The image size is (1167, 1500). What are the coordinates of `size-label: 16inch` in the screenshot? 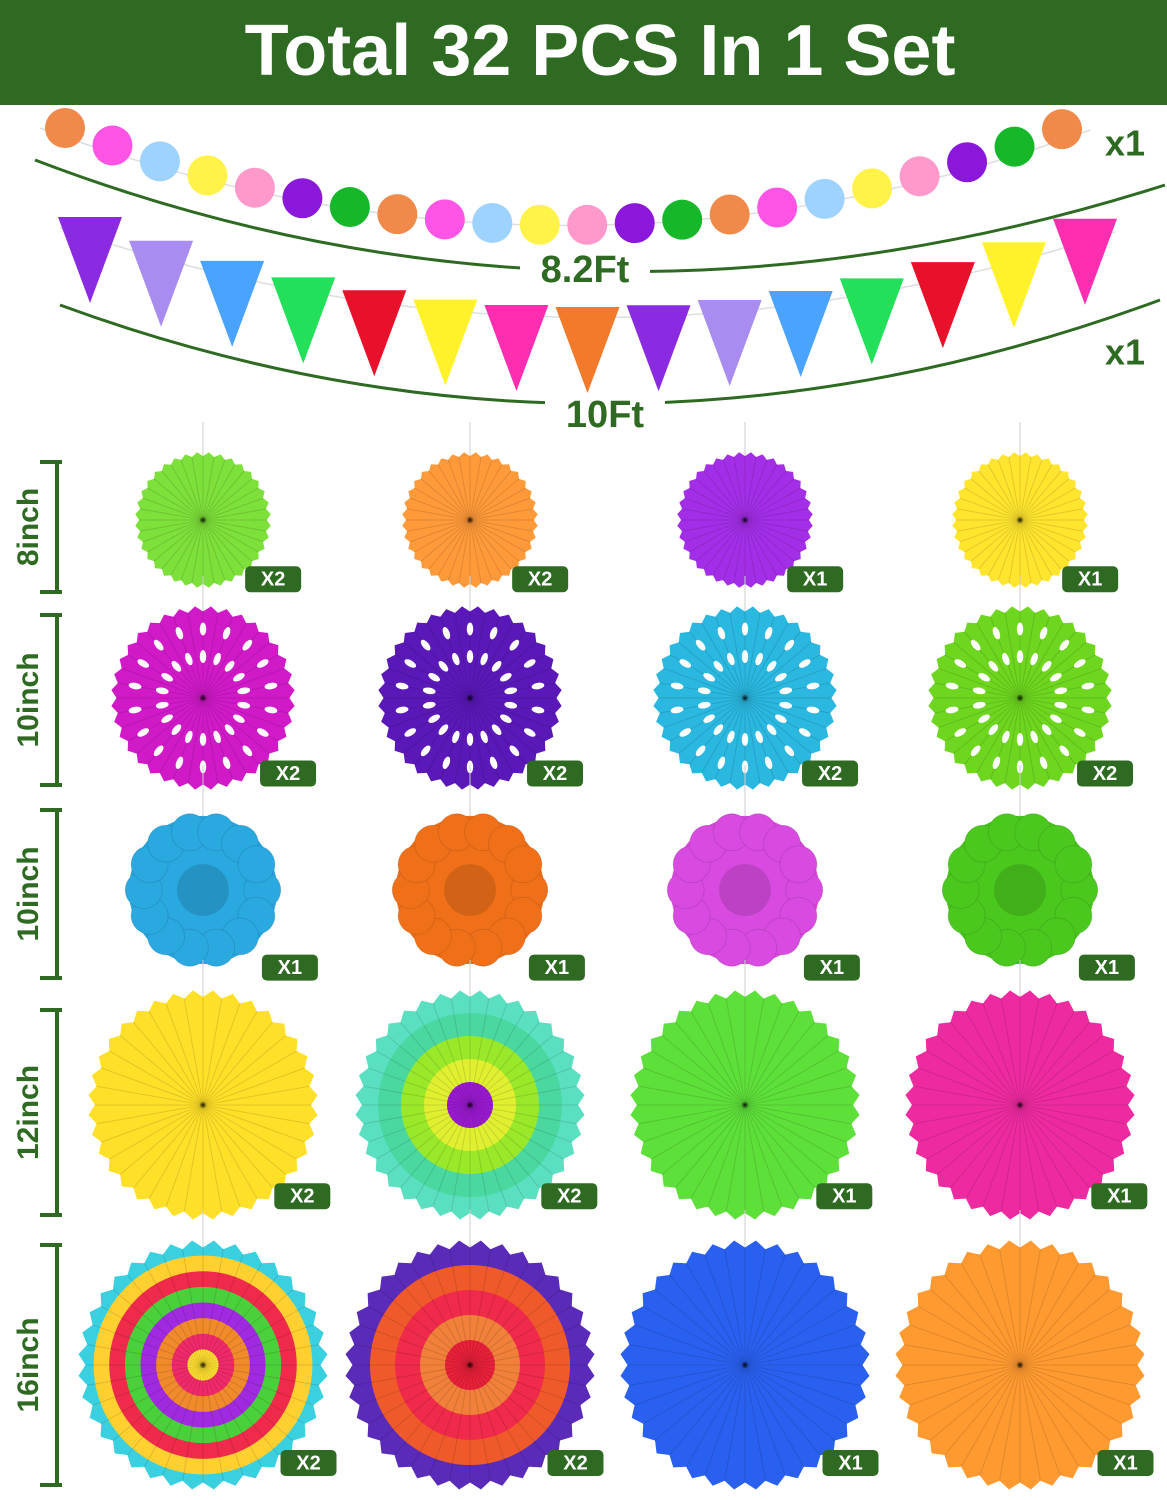 It's located at (28, 1364).